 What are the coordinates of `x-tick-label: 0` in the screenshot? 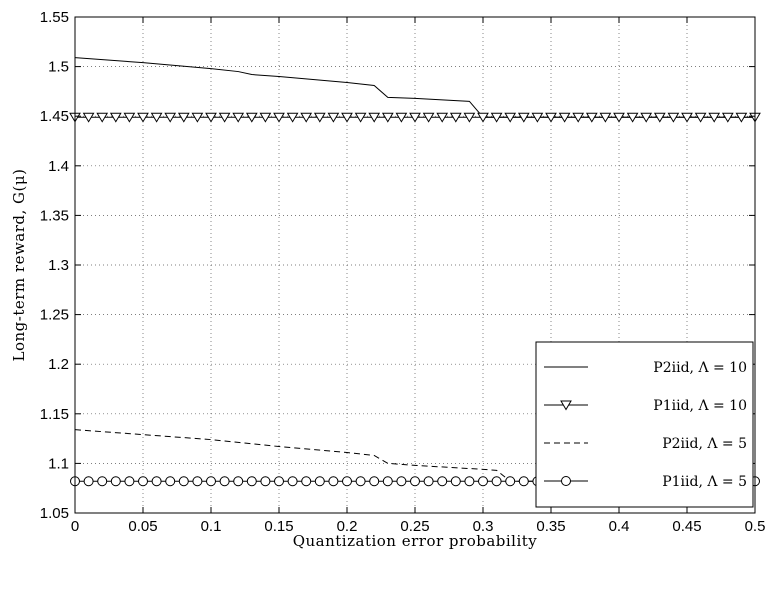 It's located at (75, 526).